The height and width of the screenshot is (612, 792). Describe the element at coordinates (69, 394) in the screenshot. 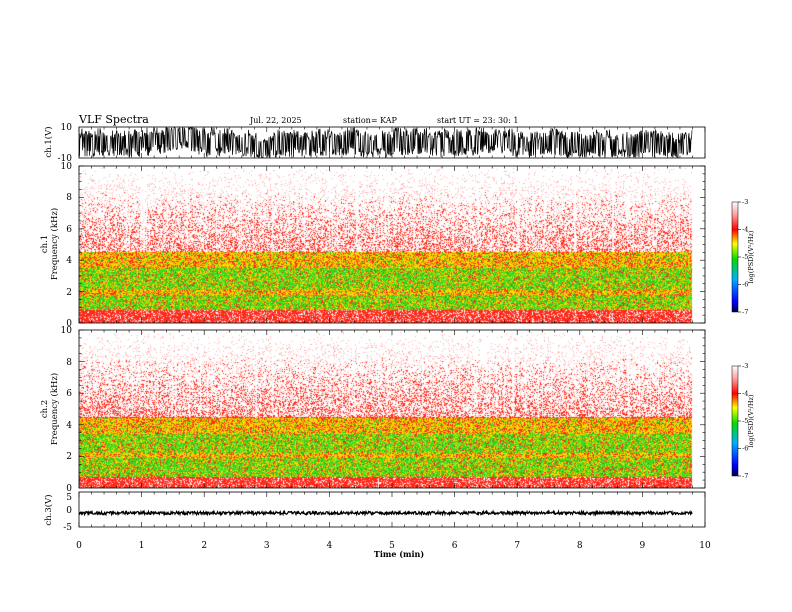

I see `ch2-freq-tick-label: 6` at that location.